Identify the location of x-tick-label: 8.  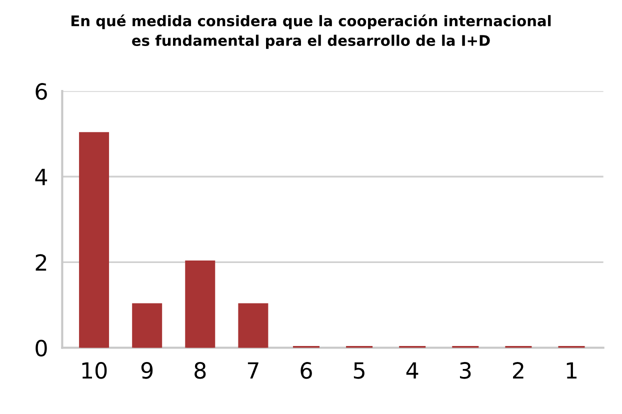
(200, 370).